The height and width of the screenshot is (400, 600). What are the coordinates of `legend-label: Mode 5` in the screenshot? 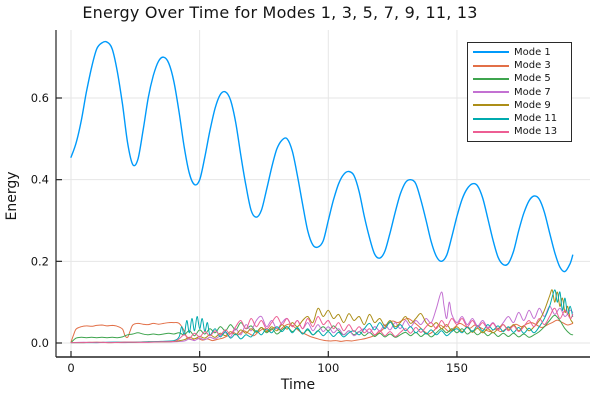 It's located at (532, 79).